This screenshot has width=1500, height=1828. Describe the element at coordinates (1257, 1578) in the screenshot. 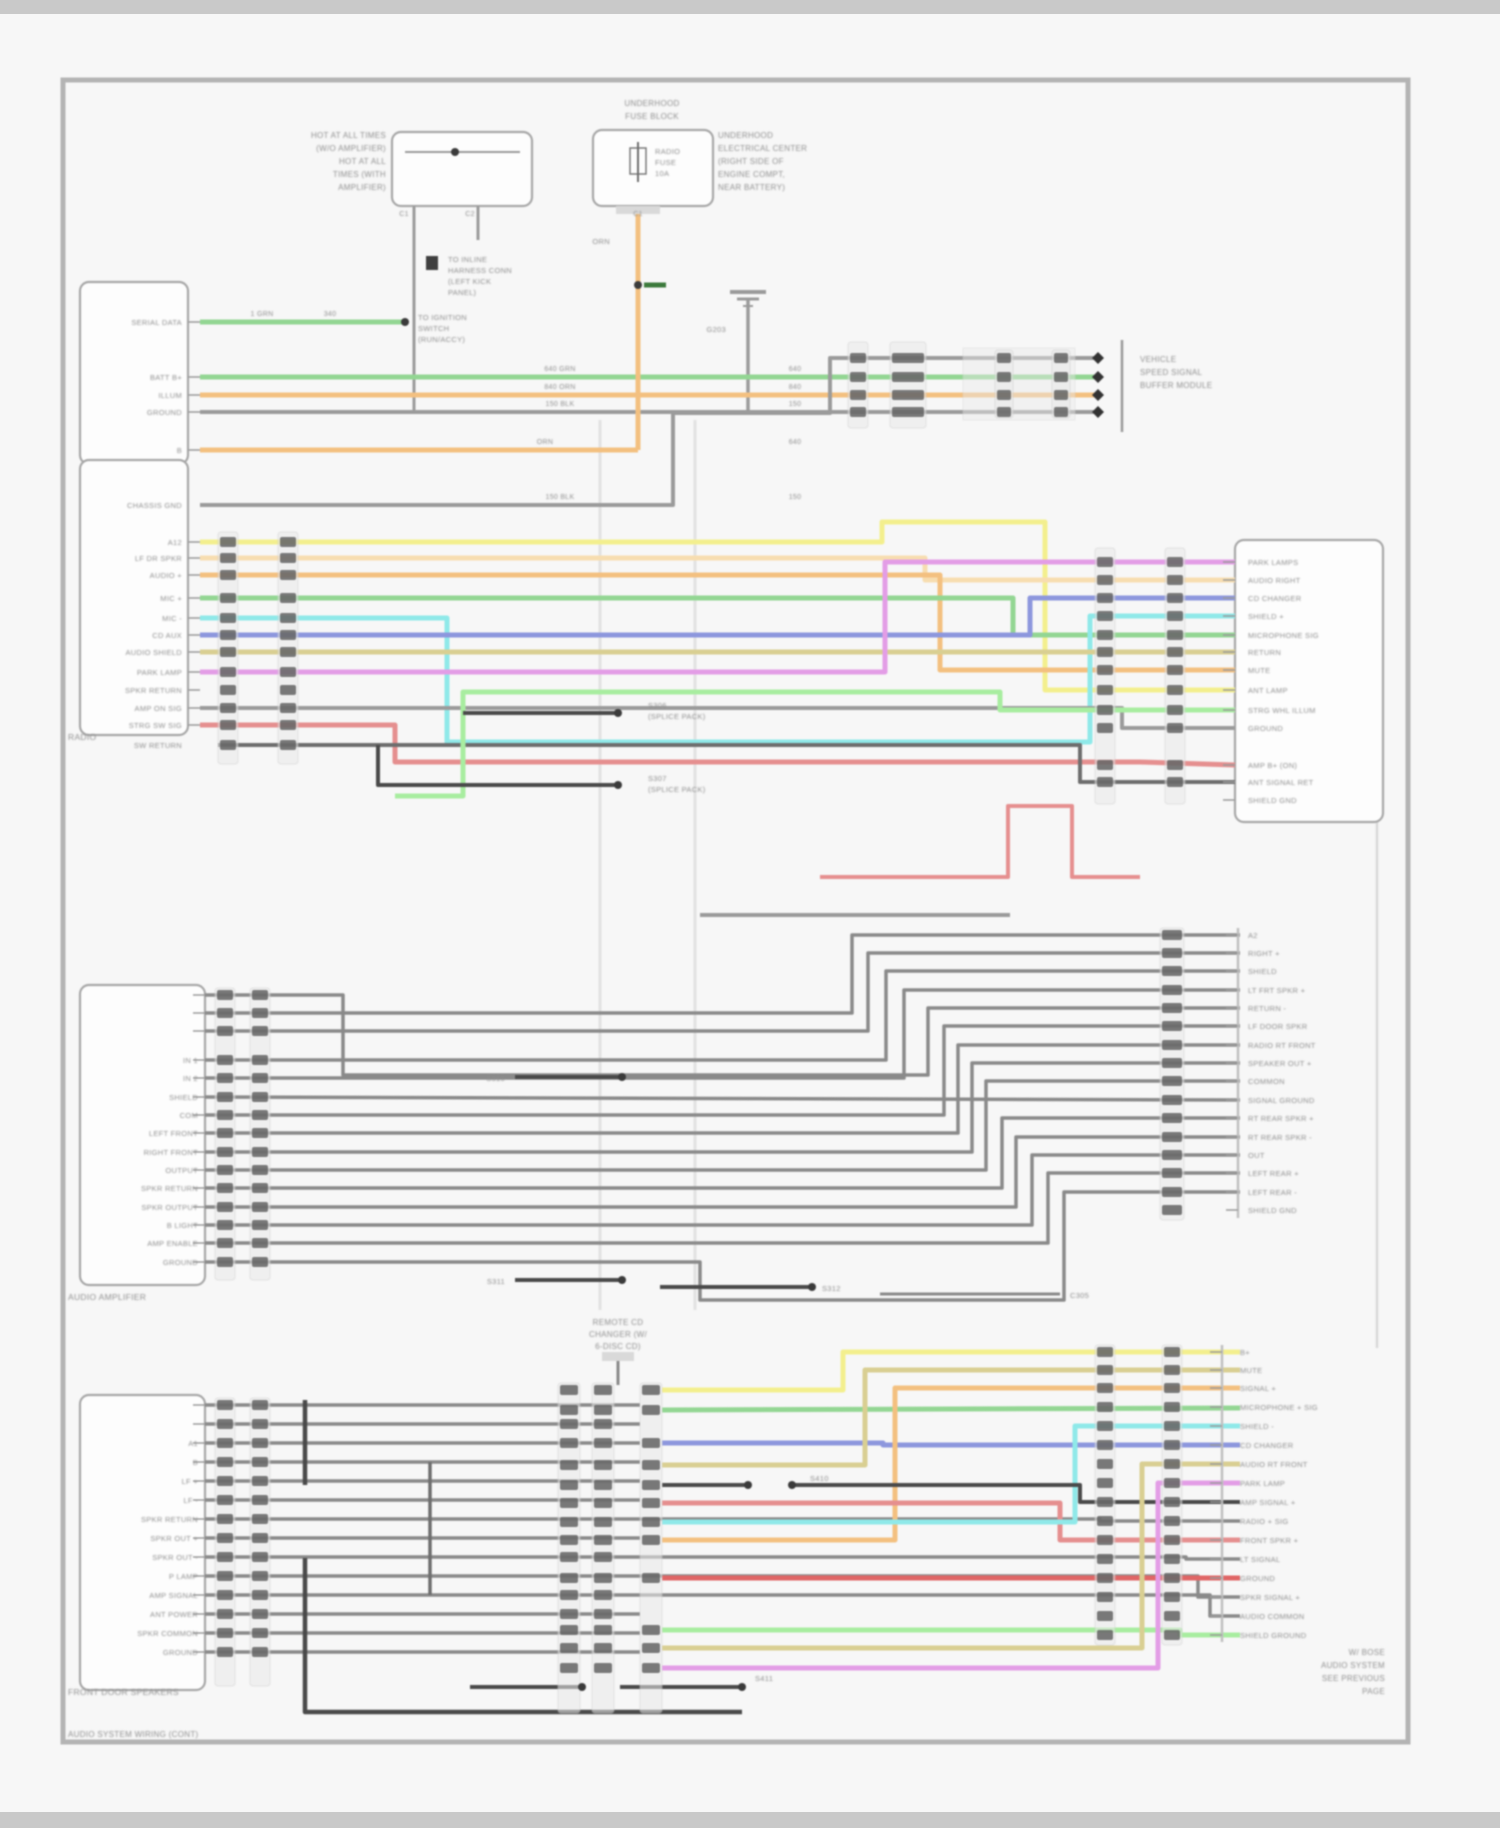

I see `pin-labels-right-4: GROUND` at that location.